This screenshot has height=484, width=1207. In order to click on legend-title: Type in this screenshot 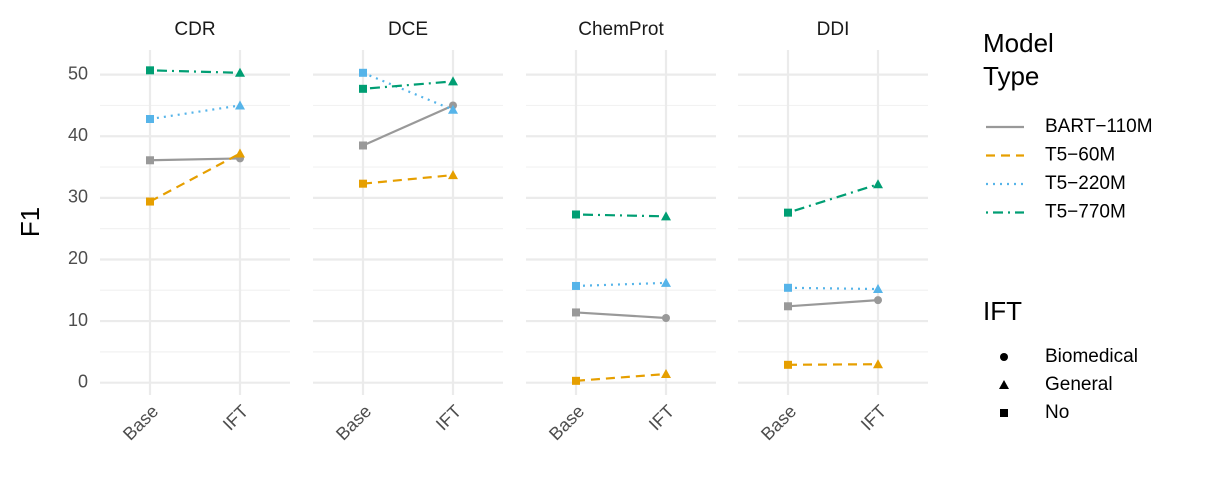, I will do `click(1011, 76)`.